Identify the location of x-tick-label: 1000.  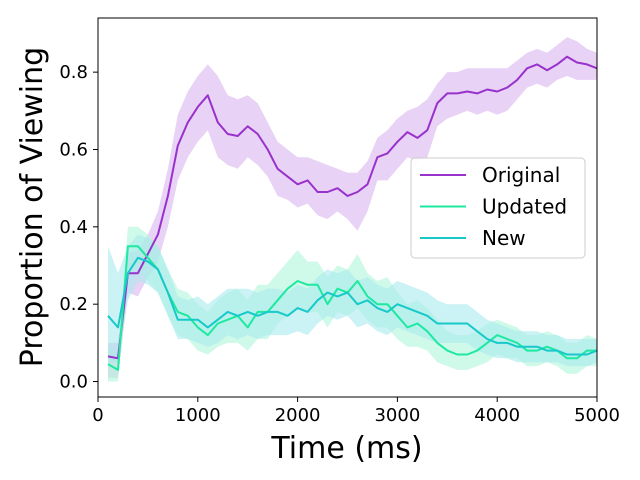
(198, 415).